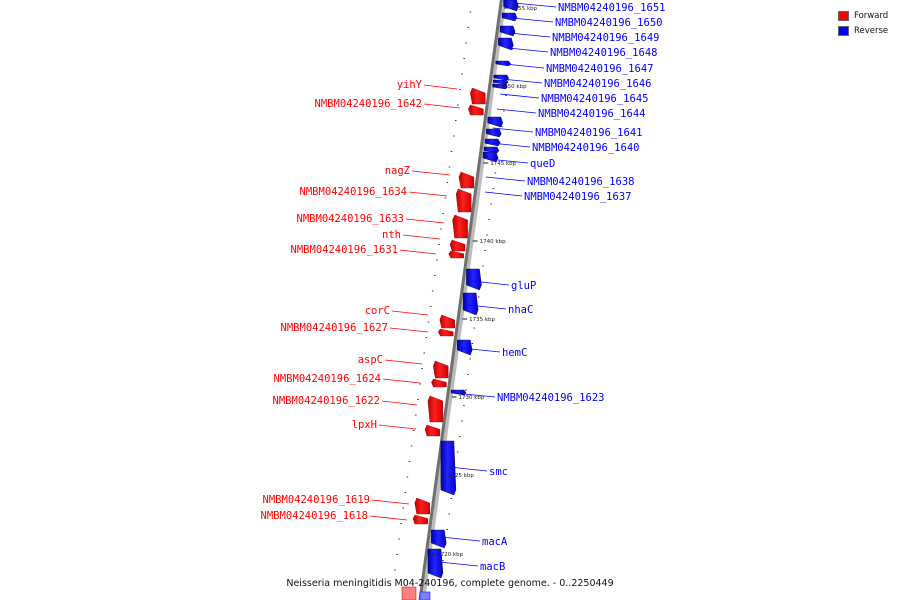  Describe the element at coordinates (588, 133) in the screenshot. I see `reverse-gene-label: NMBM04240196_1641` at that location.